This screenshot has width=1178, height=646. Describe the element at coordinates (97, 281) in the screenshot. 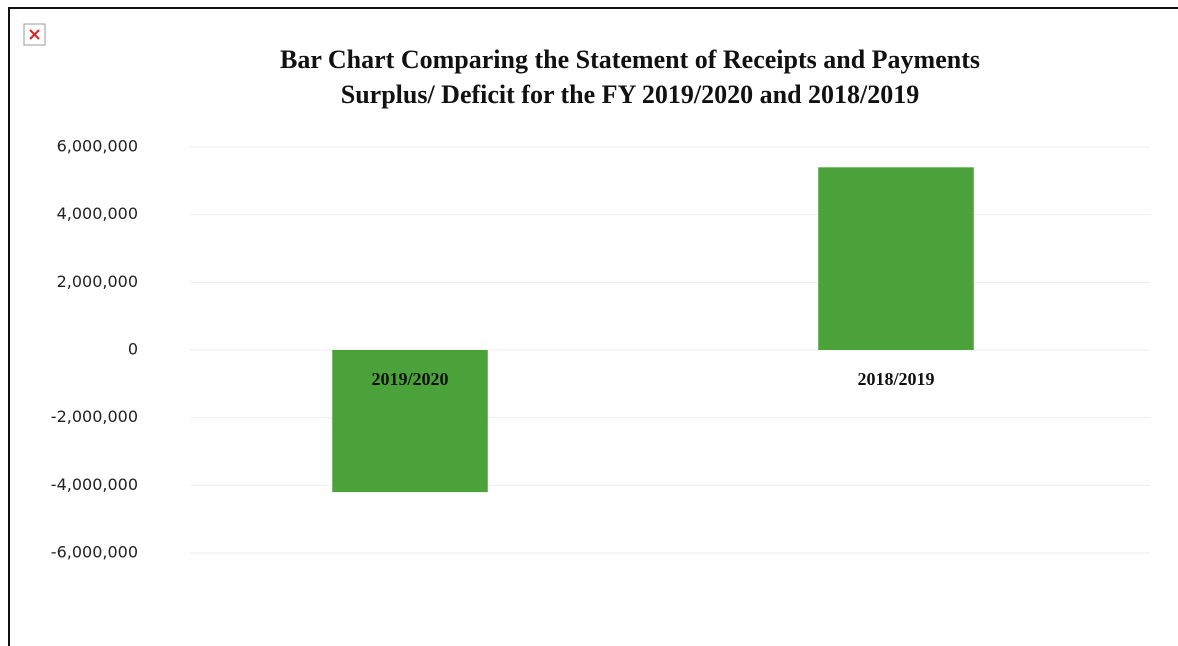

I see `y-tick-label: 2,000,000` at that location.